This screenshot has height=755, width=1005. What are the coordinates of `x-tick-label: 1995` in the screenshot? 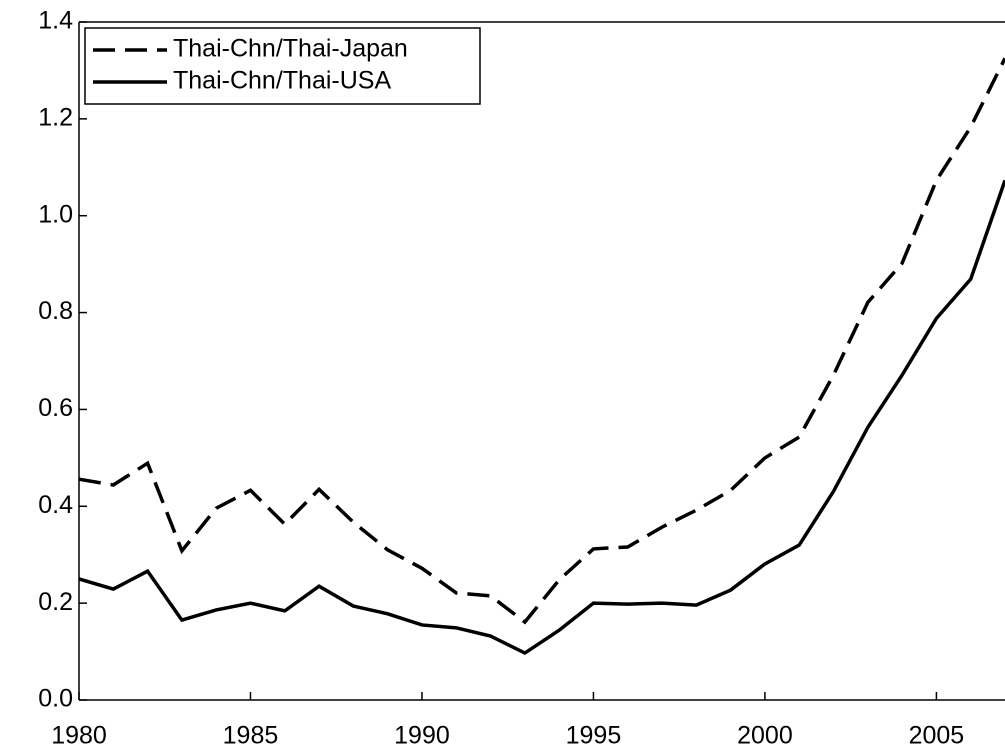 It's located at (594, 736).